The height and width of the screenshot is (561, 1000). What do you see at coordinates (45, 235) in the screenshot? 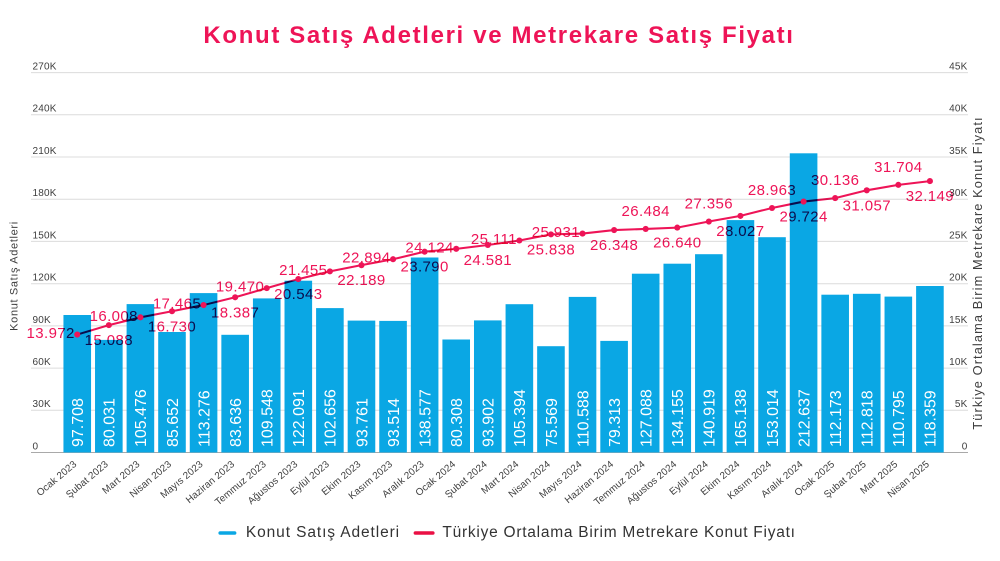
I see `svg-text: 150K` at bounding box center [45, 235].